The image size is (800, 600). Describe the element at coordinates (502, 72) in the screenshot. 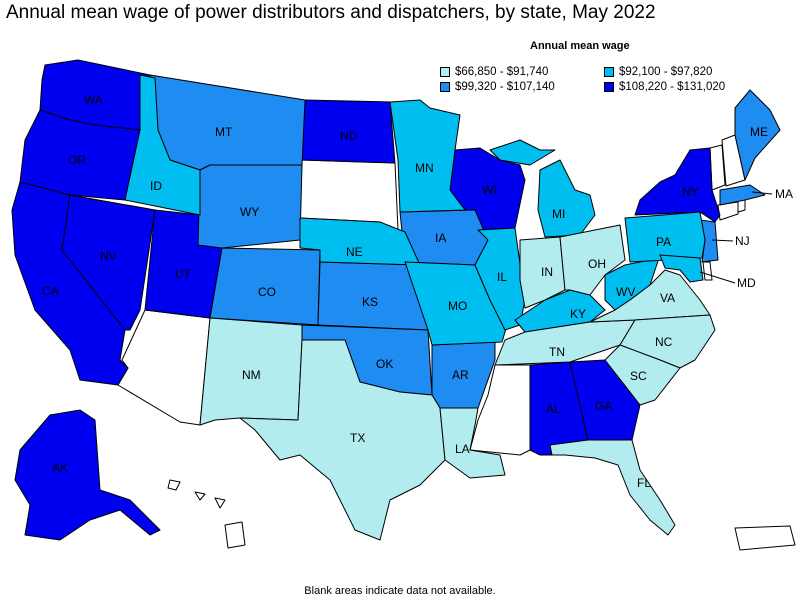

I see `legend-label-1: $66,850 - $91,740` at that location.